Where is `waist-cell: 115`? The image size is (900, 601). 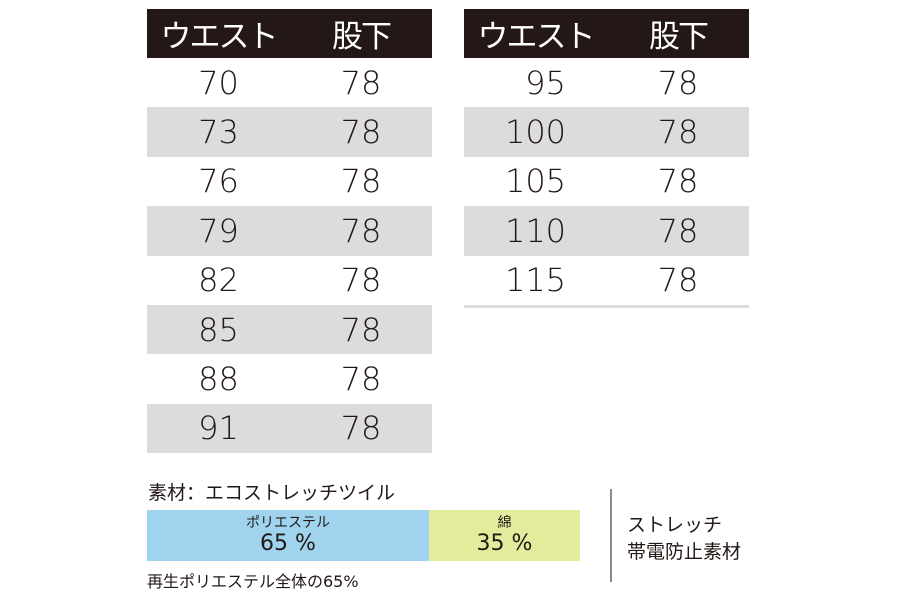 waist-cell: 115 is located at coordinates (535, 280).